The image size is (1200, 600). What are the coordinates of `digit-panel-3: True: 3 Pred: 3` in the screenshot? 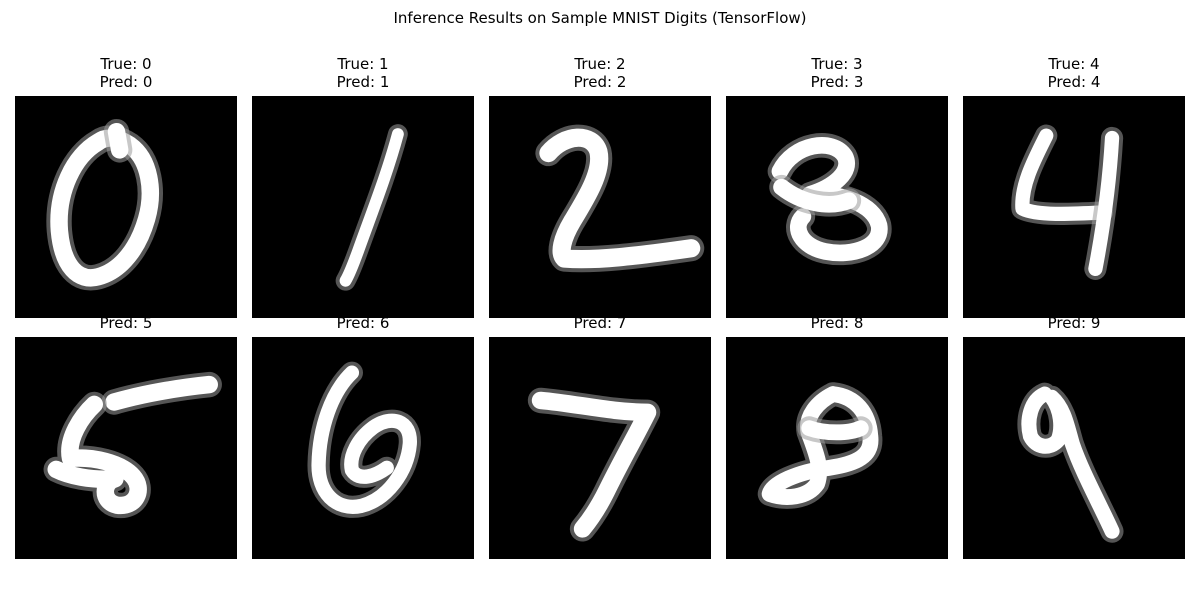 It's located at (837, 187).